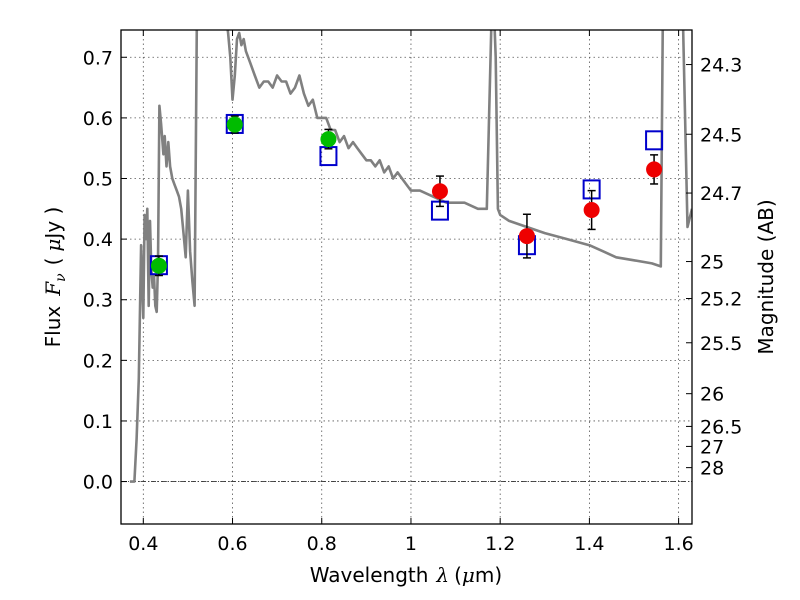 This screenshot has width=800, height=600. Describe the element at coordinates (53, 262) in the screenshot. I see `y-axis-label-open: (` at that location.